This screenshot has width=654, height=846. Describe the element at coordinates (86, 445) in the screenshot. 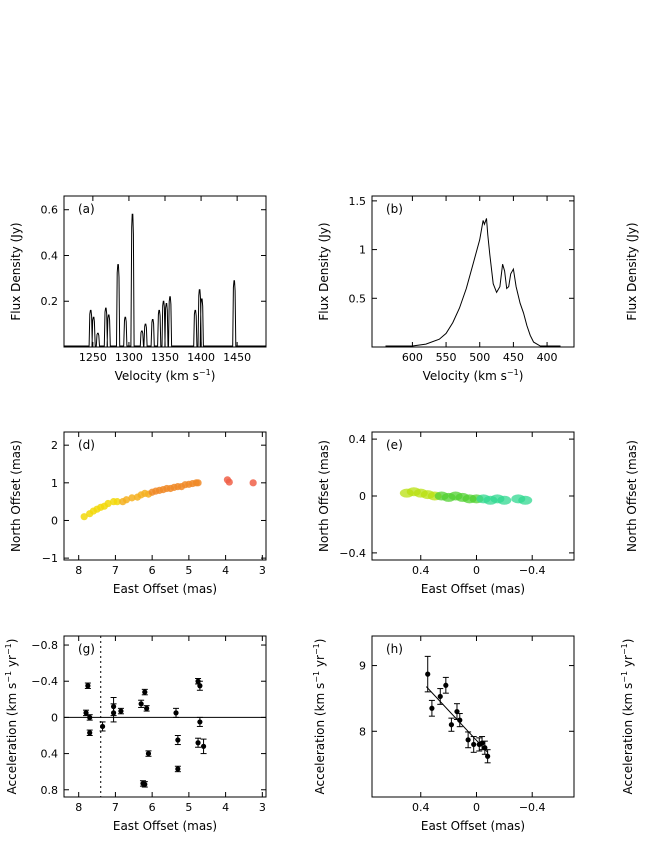

I see `panel-label: (d)` at that location.